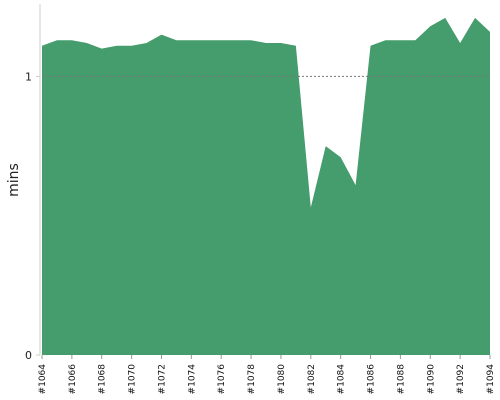  What do you see at coordinates (103, 379) in the screenshot?
I see `x-tick-label: #1068` at bounding box center [103, 379].